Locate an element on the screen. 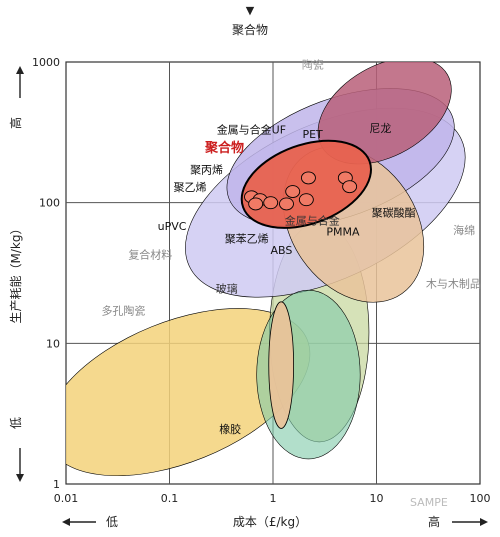 This screenshot has width=500, height=537. region-label-多孔陶瓷: 多孔陶瓷 is located at coordinates (123, 311).